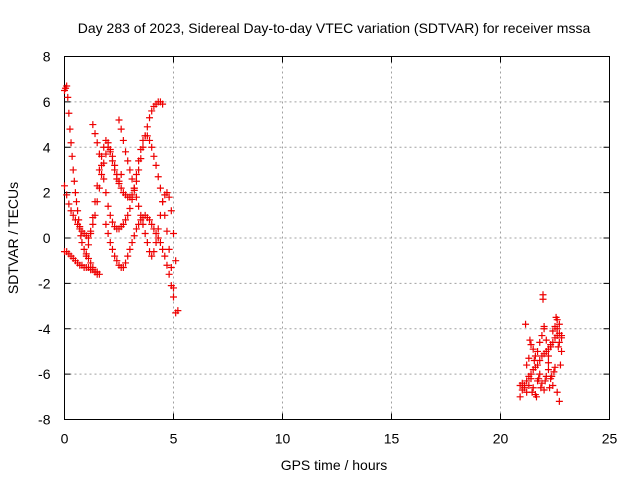 The width and height of the screenshot is (640, 480). What do you see at coordinates (65, 439) in the screenshot?
I see `x-tick-label: 0` at bounding box center [65, 439].